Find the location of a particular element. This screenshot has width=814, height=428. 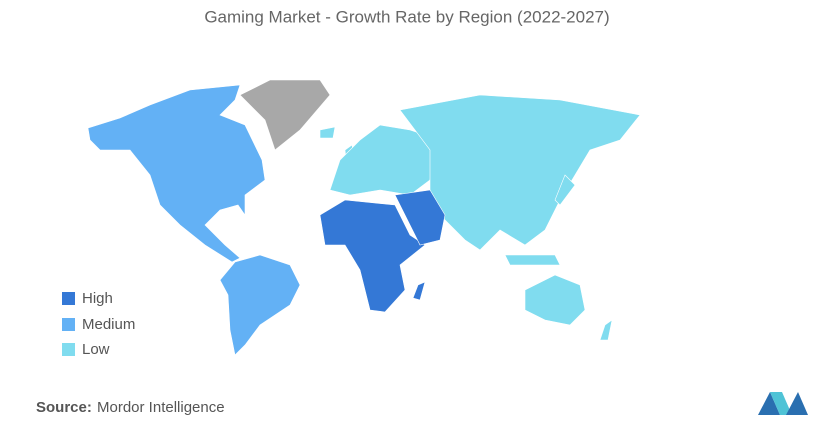

indonesia is located at coordinates (532, 260).